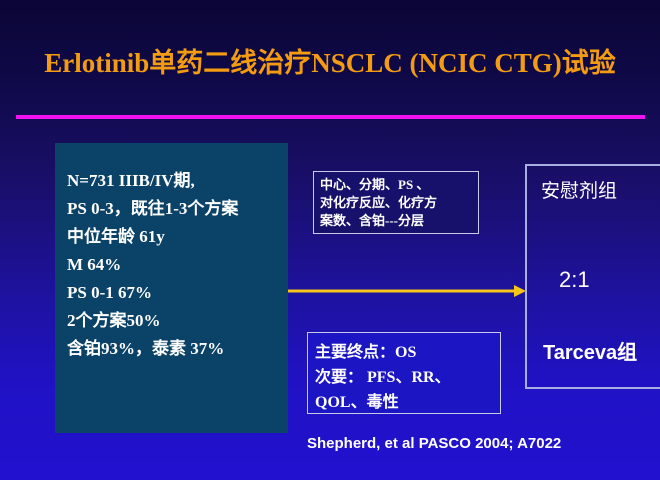 The height and width of the screenshot is (480, 660). Describe the element at coordinates (330, 117) in the screenshot. I see `title-divider-rule` at that location.